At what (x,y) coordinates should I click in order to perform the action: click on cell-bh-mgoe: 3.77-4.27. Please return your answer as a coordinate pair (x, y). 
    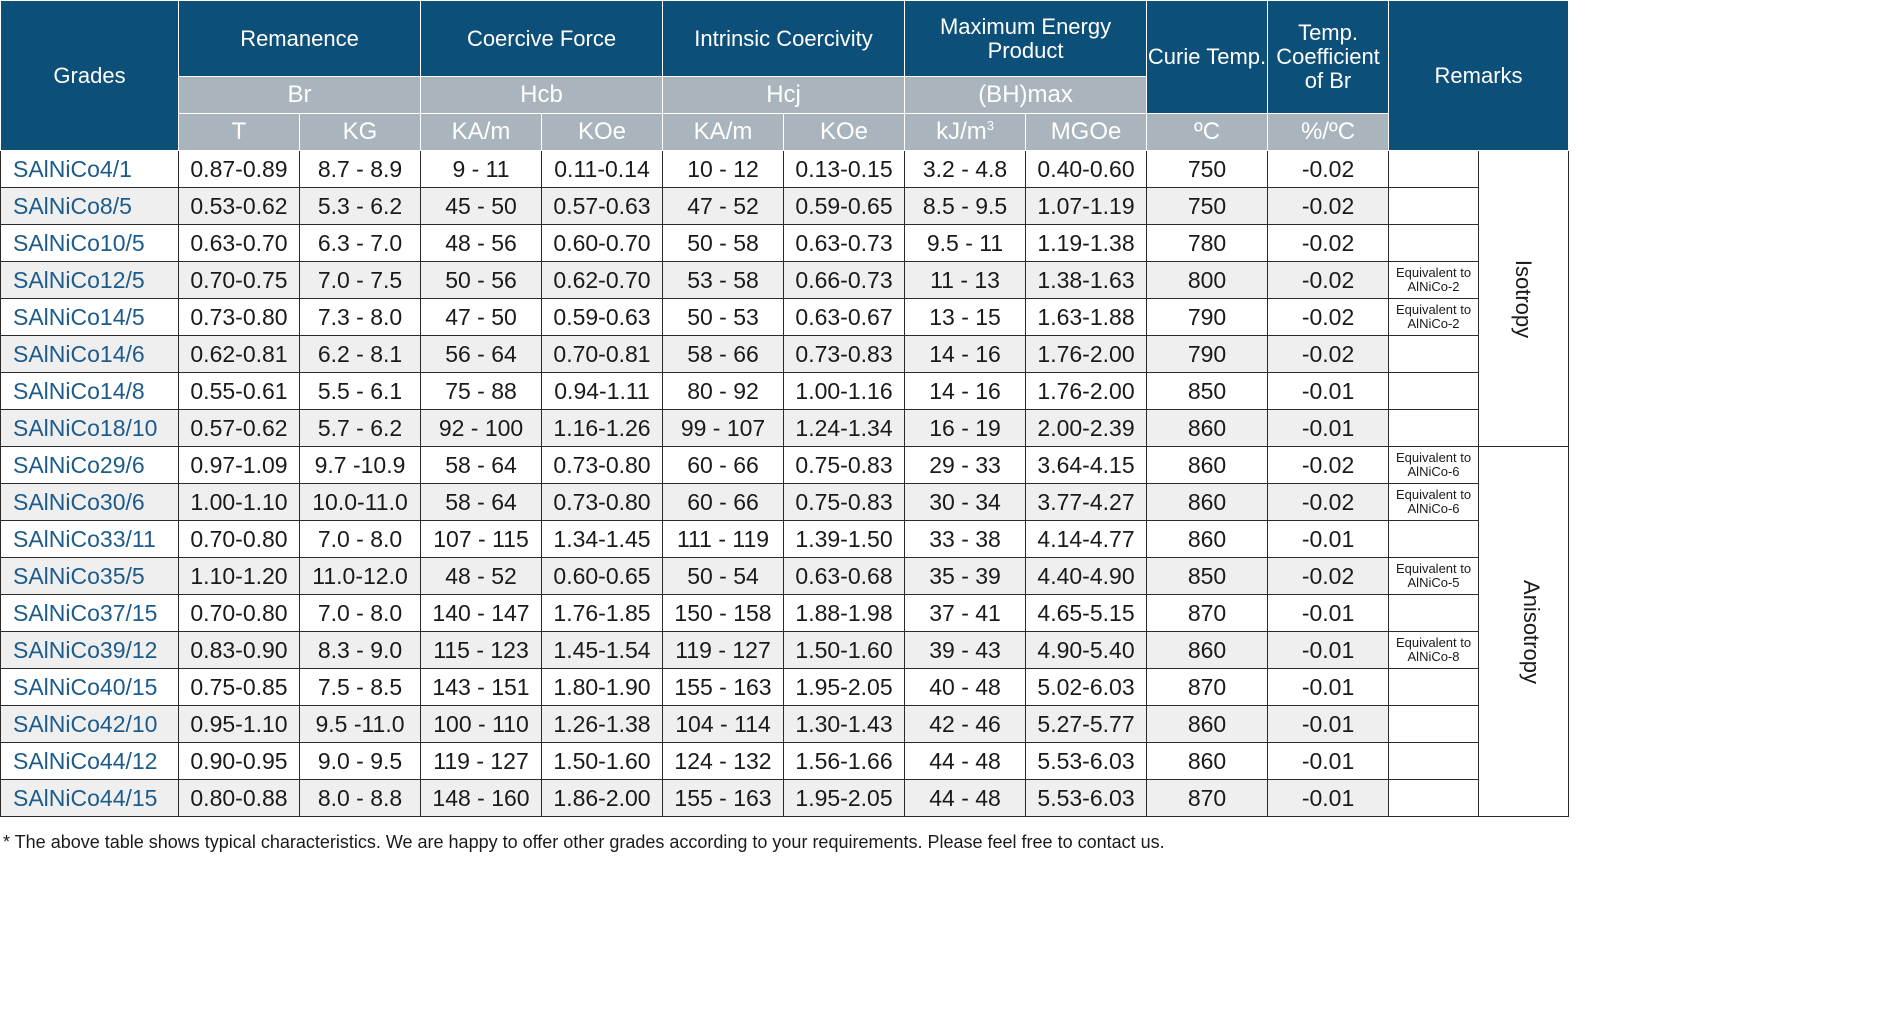
    Looking at the image, I should click on (1086, 502).